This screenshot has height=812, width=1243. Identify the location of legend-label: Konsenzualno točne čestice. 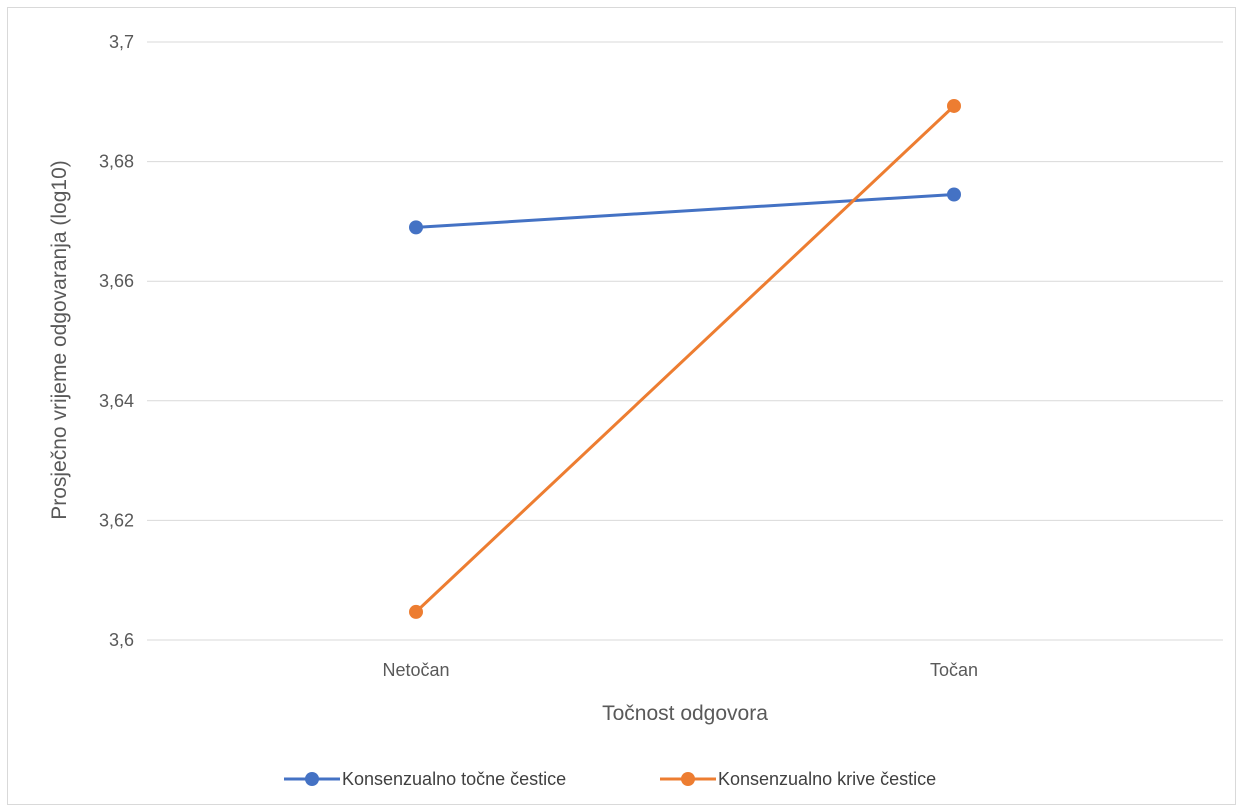
(454, 779).